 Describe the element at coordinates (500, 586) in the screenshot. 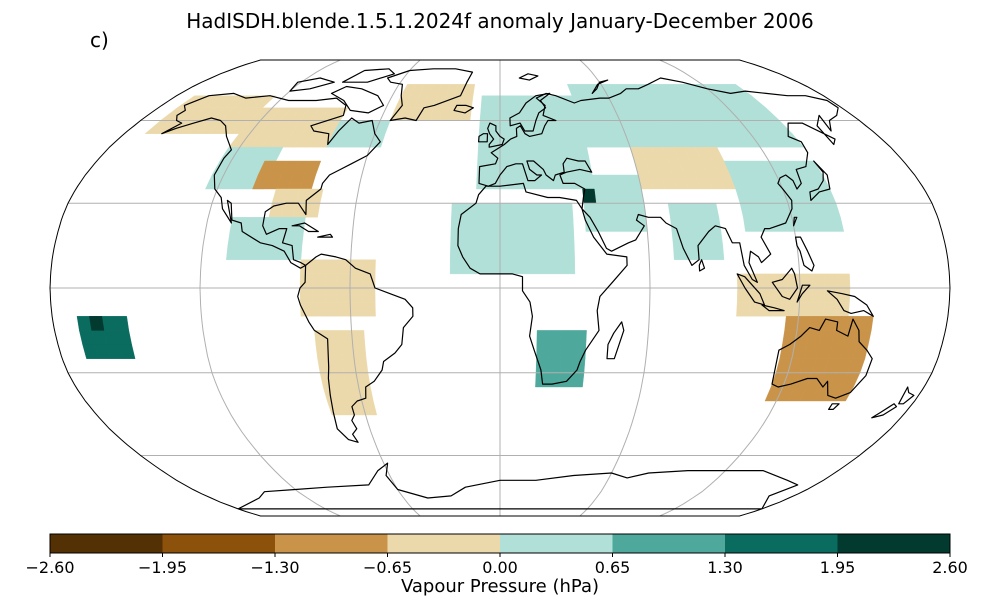

I see `colorbar-label: Vapour Pressure (hPa)` at that location.